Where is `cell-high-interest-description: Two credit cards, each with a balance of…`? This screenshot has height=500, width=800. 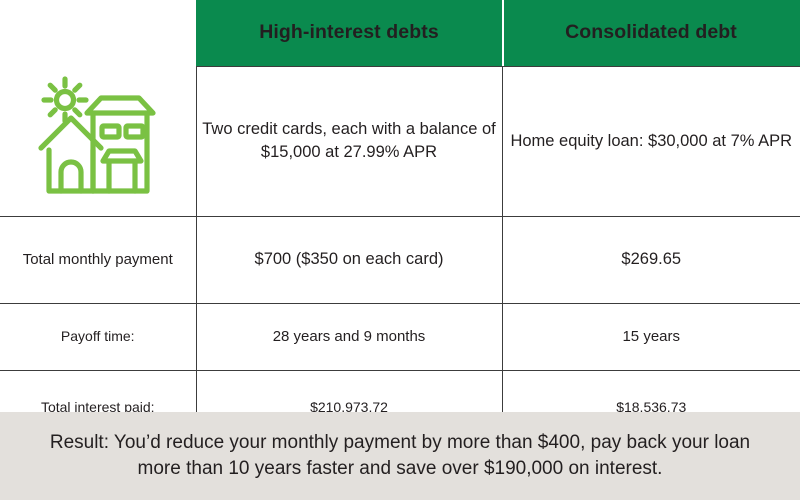
cell-high-interest-description: Two credit cards, each with a balance of… is located at coordinates (349, 141).